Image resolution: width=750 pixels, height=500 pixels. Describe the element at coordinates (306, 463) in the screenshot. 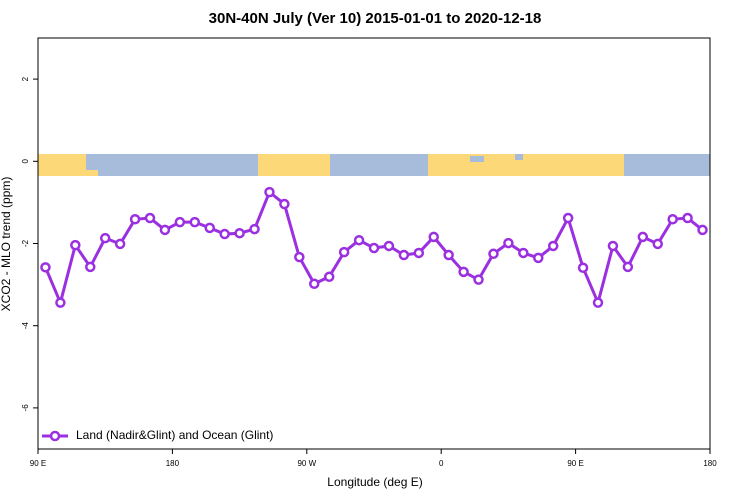

I see `x-tick-label: 90 W` at that location.